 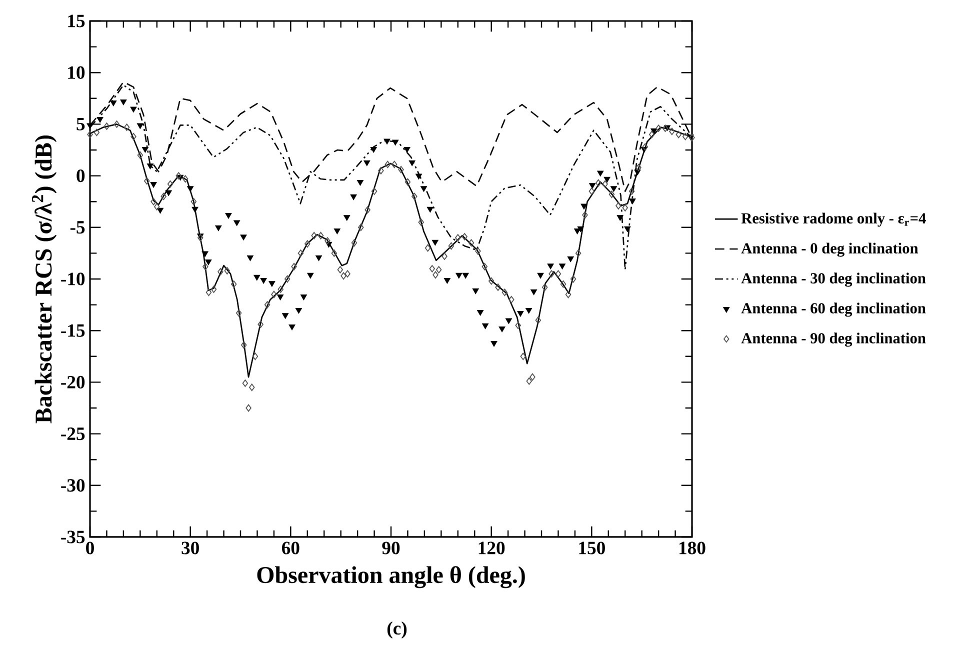 What do you see at coordinates (592, 548) in the screenshot?
I see `x-tick-label: 150` at bounding box center [592, 548].